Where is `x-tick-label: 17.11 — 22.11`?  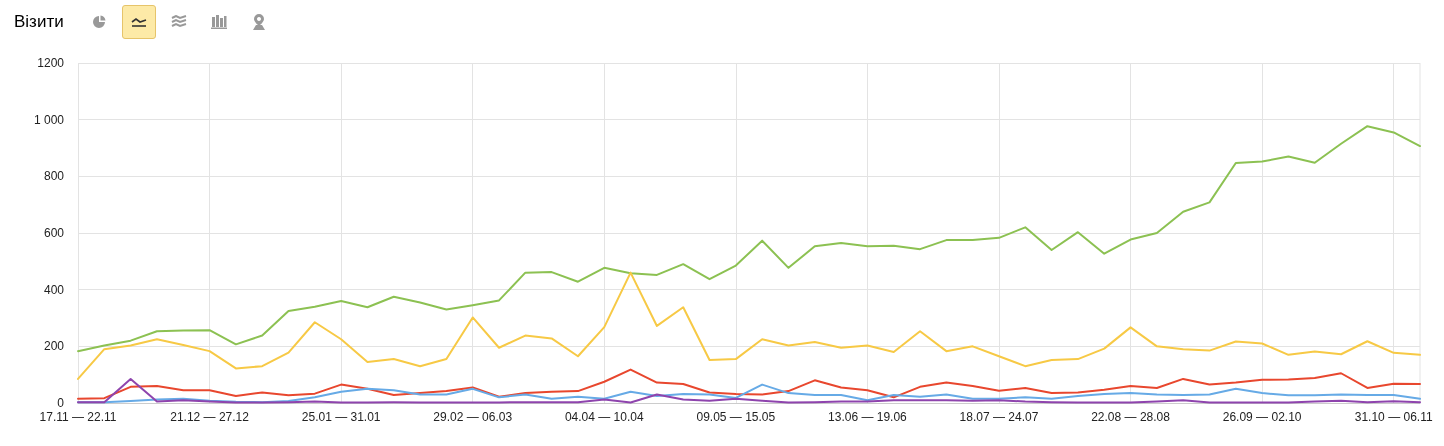 x-tick-label: 17.11 — 22.11 is located at coordinates (78, 417).